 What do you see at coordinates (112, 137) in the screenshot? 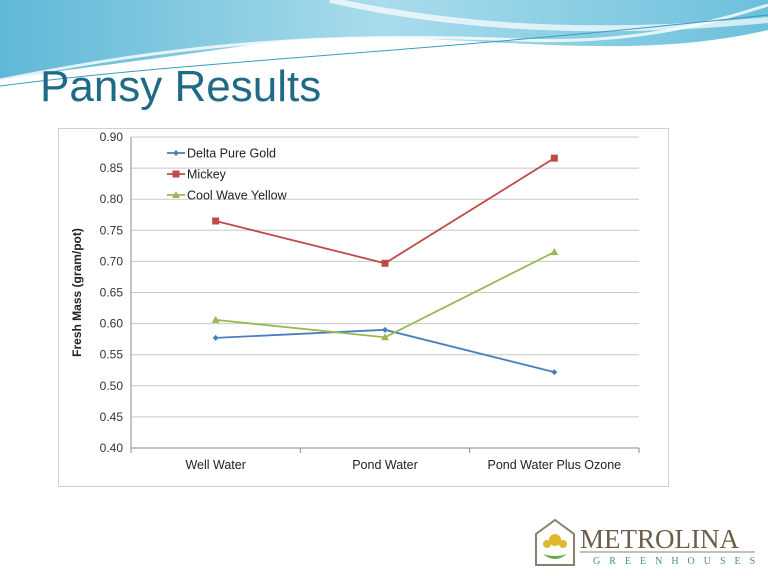
I see `y-tick-label: 0.90` at bounding box center [112, 137].